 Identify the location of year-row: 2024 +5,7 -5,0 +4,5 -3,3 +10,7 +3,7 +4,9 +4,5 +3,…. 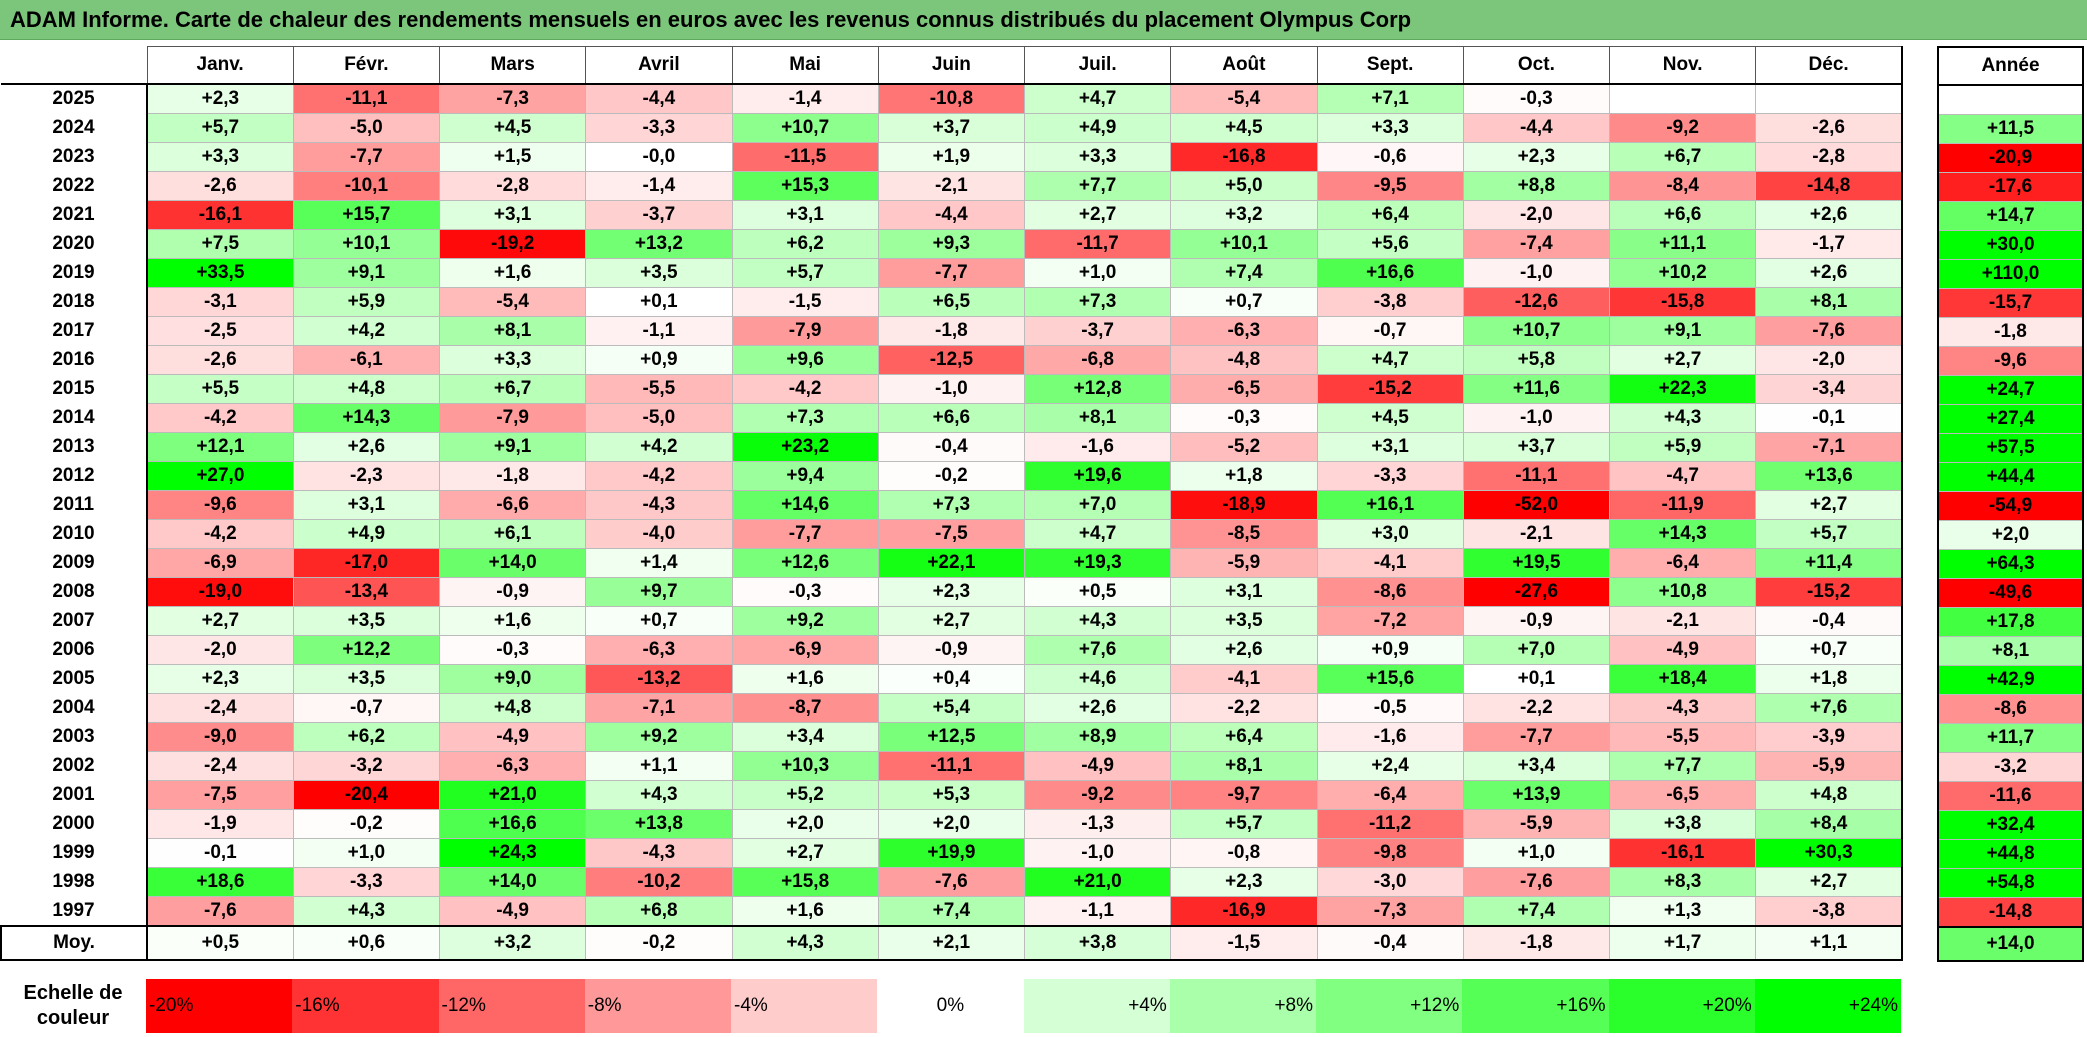
(952, 128).